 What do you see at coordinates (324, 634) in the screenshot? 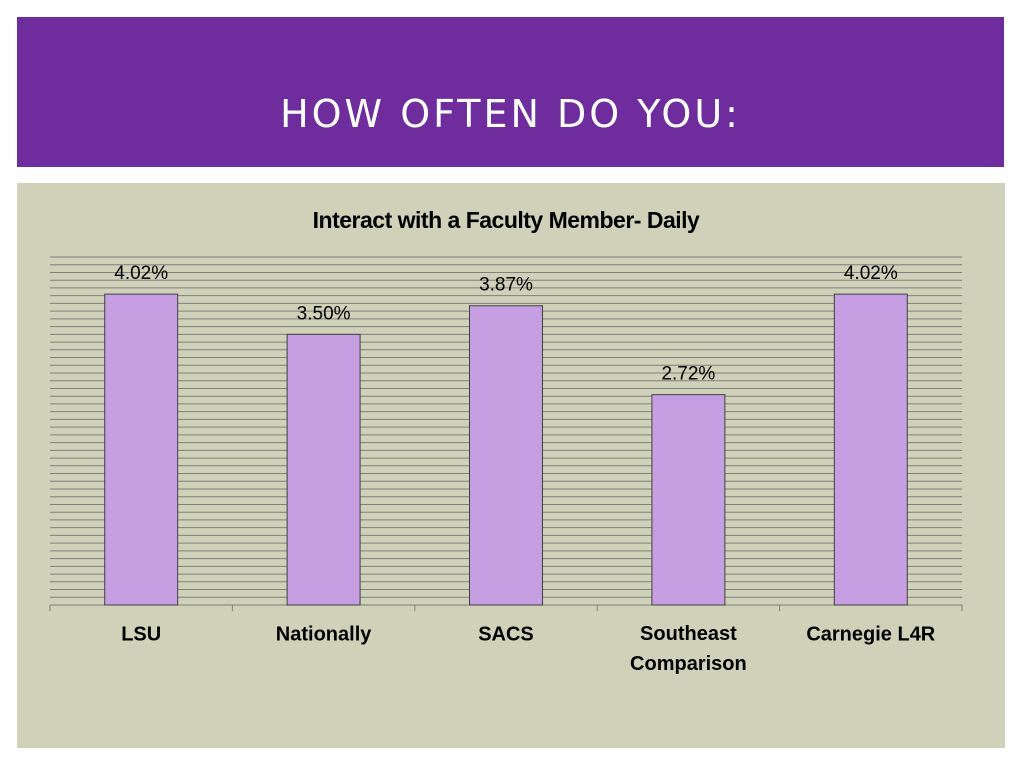
I see `x-tick-label: Nationally` at bounding box center [324, 634].